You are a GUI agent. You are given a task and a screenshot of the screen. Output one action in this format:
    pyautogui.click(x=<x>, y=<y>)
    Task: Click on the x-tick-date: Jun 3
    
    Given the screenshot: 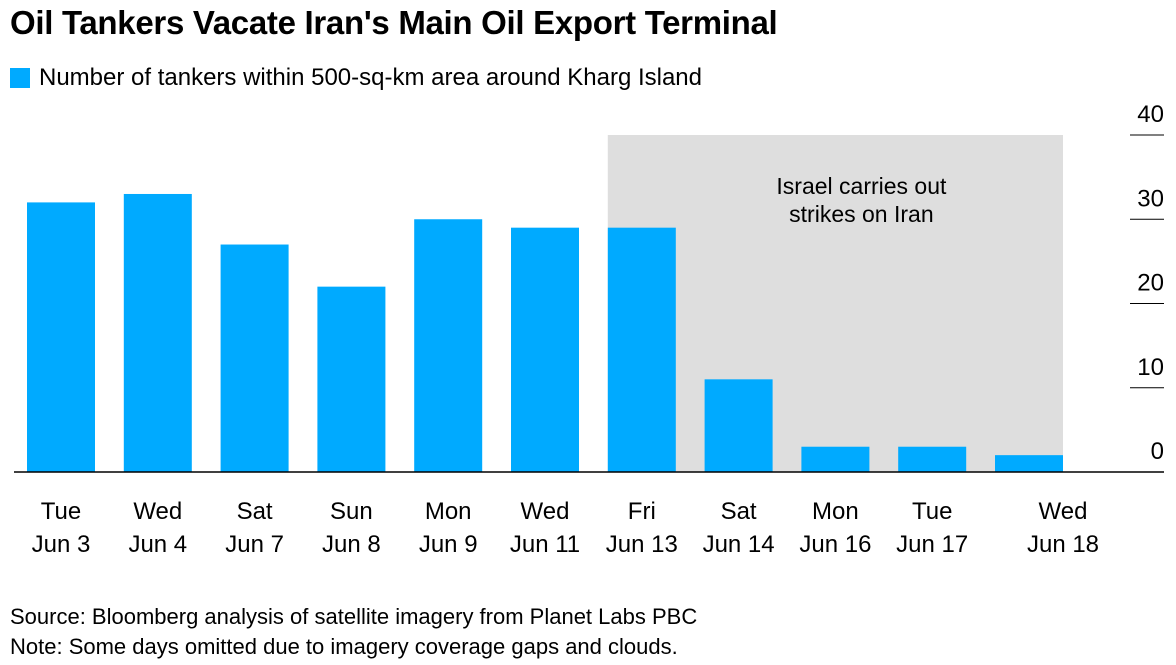 What is the action you would take?
    pyautogui.click(x=61, y=544)
    